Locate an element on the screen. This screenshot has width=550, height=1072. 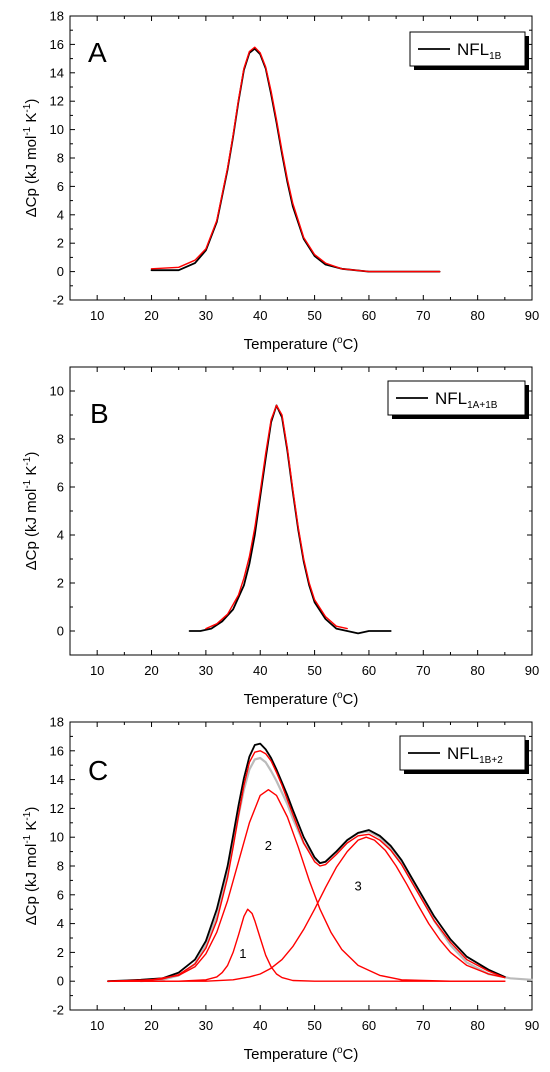
panel-letter: A is located at coordinates (97, 52).